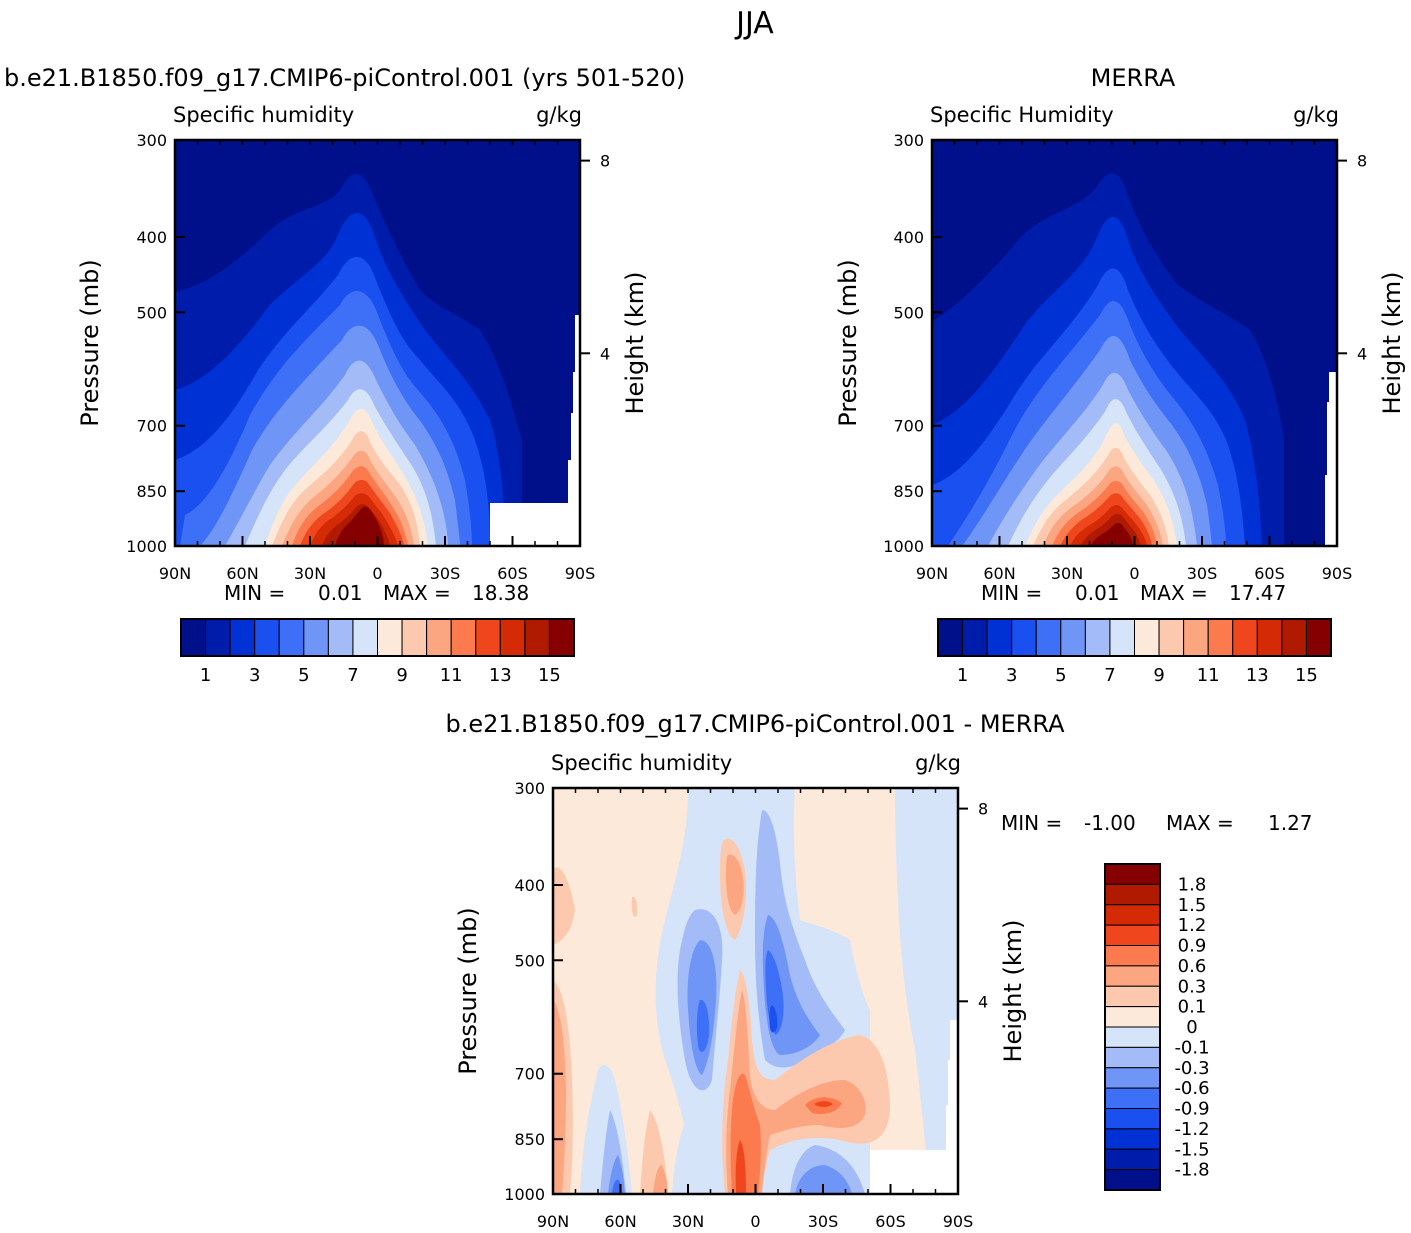 This screenshot has width=1411, height=1233. What do you see at coordinates (1158, 675) in the screenshot?
I see `colorbar-label: 9` at bounding box center [1158, 675].